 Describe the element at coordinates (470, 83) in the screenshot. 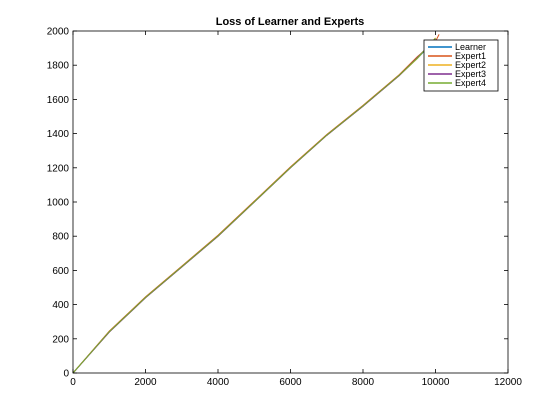

I see `legend-label-expert4: Expert4` at that location.